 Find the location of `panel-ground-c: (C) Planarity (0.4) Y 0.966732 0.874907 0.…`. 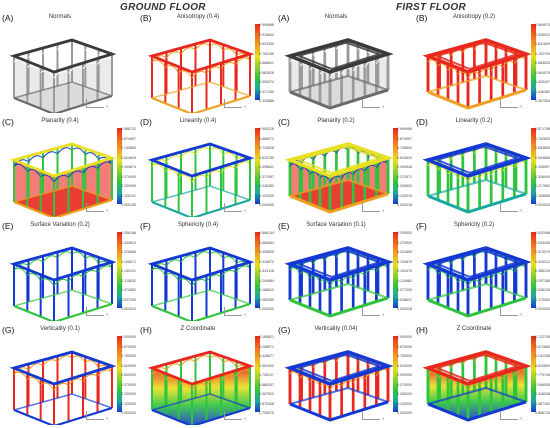

panel-ground-c: (C) Planarity (0.4) Y 0.966732 0.874907 0.… is located at coordinates (68, 166).